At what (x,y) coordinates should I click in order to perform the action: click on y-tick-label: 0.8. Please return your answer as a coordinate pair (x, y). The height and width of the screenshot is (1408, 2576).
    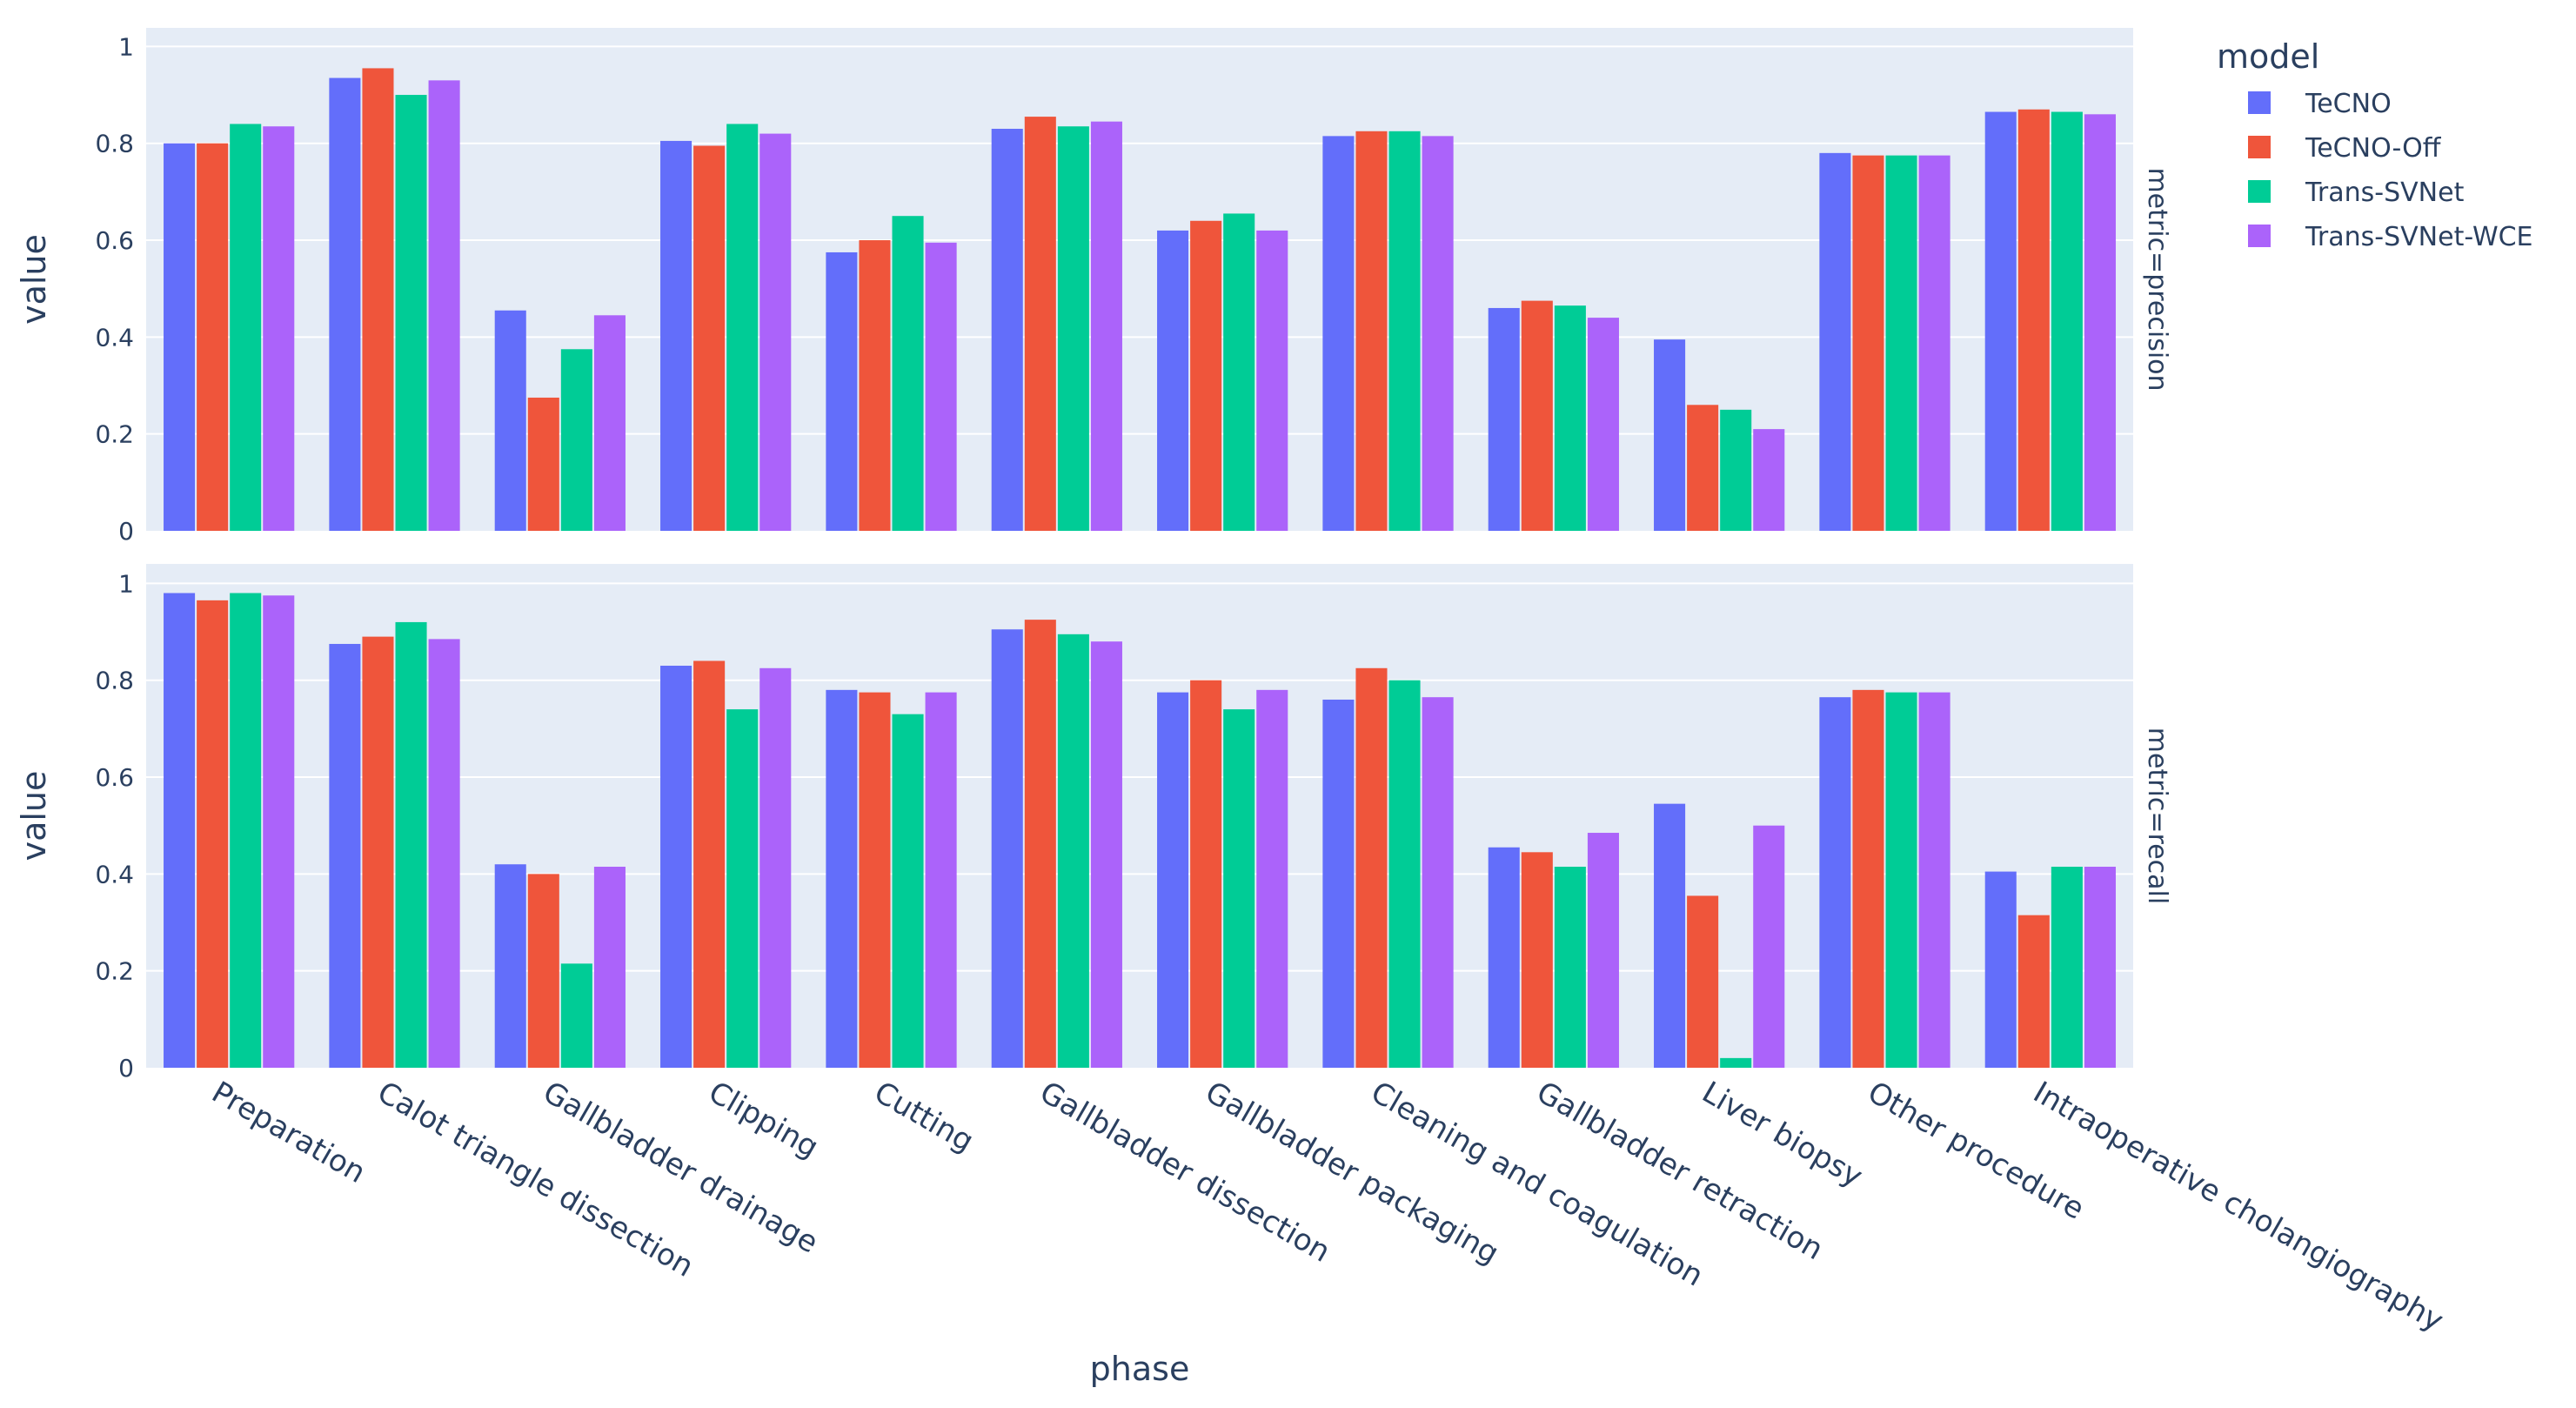
    Looking at the image, I should click on (114, 144).